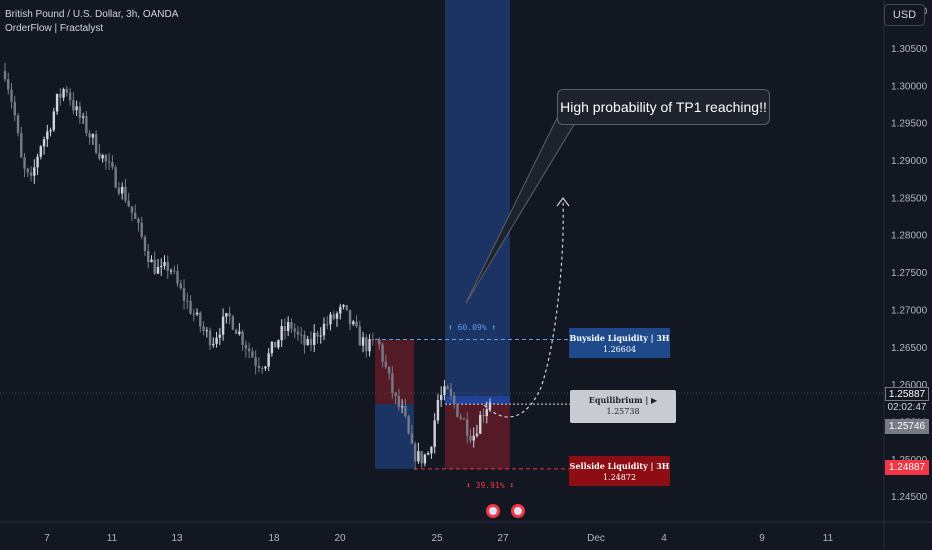  What do you see at coordinates (907, 408) in the screenshot?
I see `bar-timer-tag: 02:02:47` at bounding box center [907, 408].